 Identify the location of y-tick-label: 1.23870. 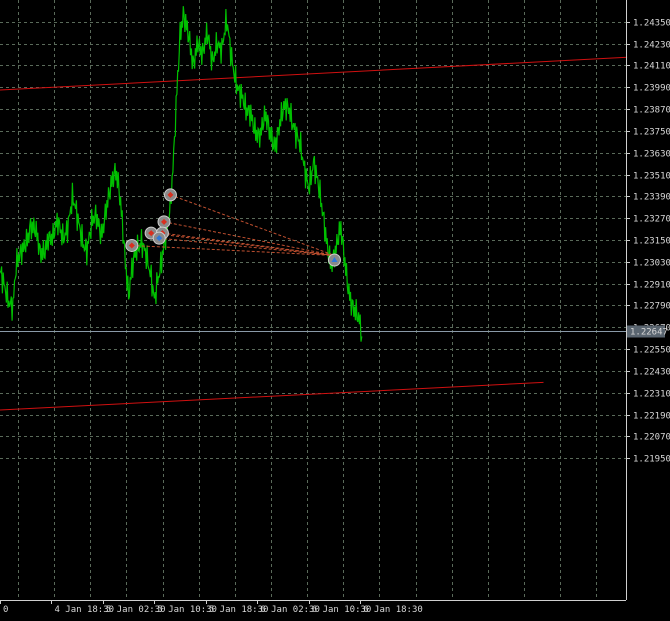
(651, 111).